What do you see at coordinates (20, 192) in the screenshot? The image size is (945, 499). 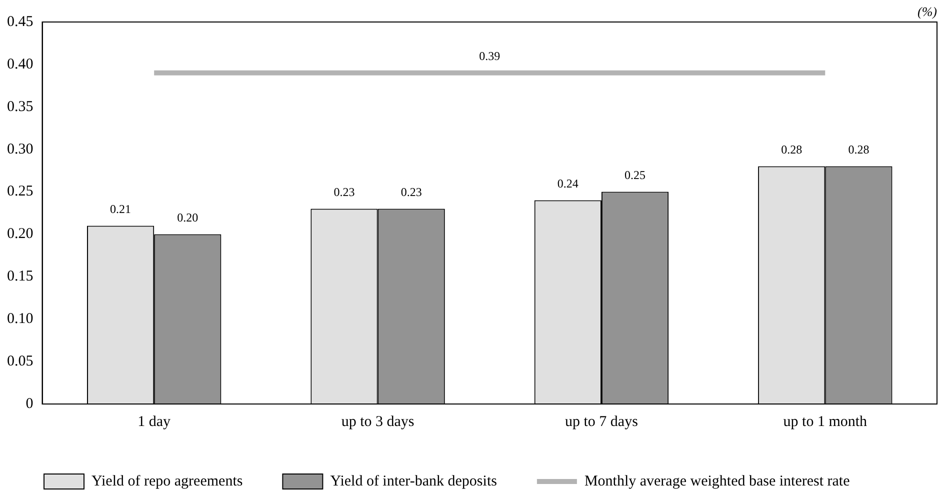 I see `y-tick-label: 0.25` at bounding box center [20, 192].